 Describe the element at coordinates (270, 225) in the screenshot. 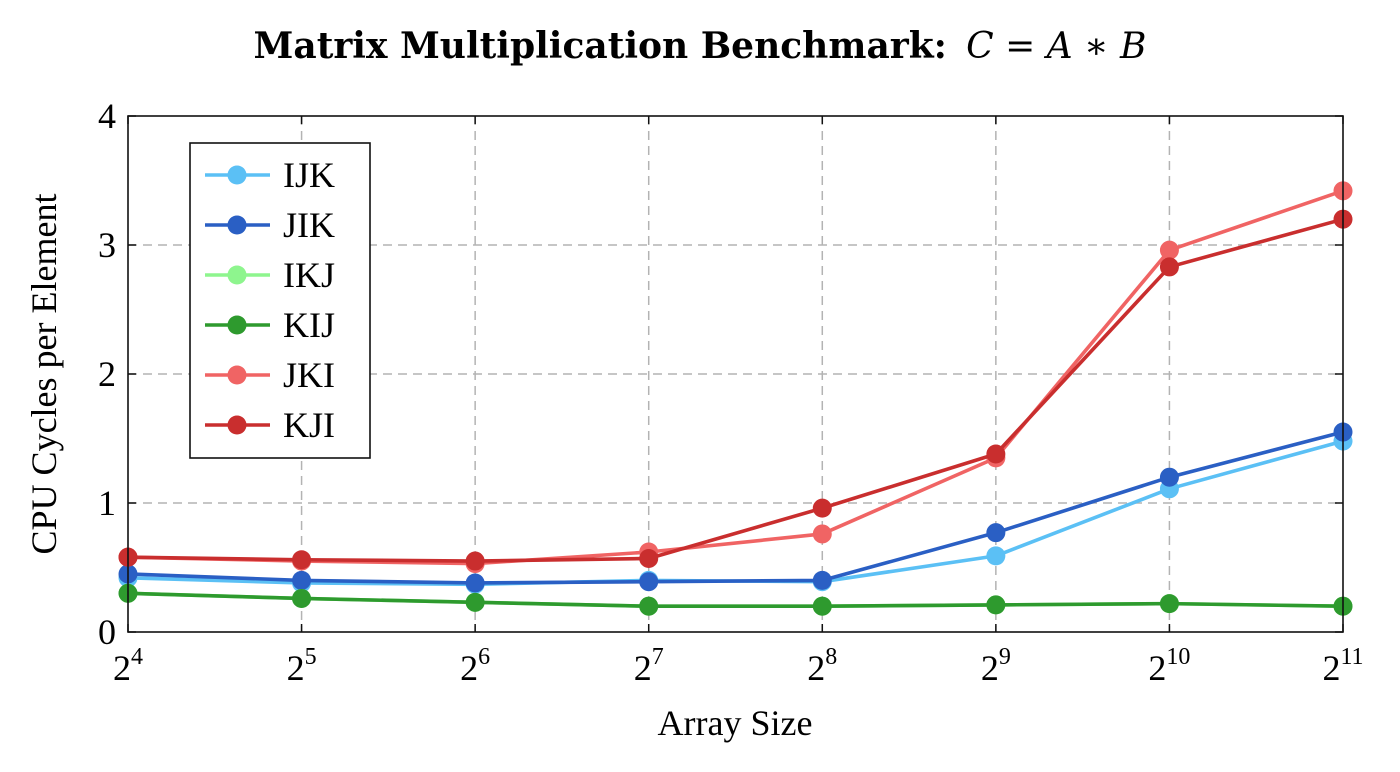

I see `legend-item: JIK` at that location.